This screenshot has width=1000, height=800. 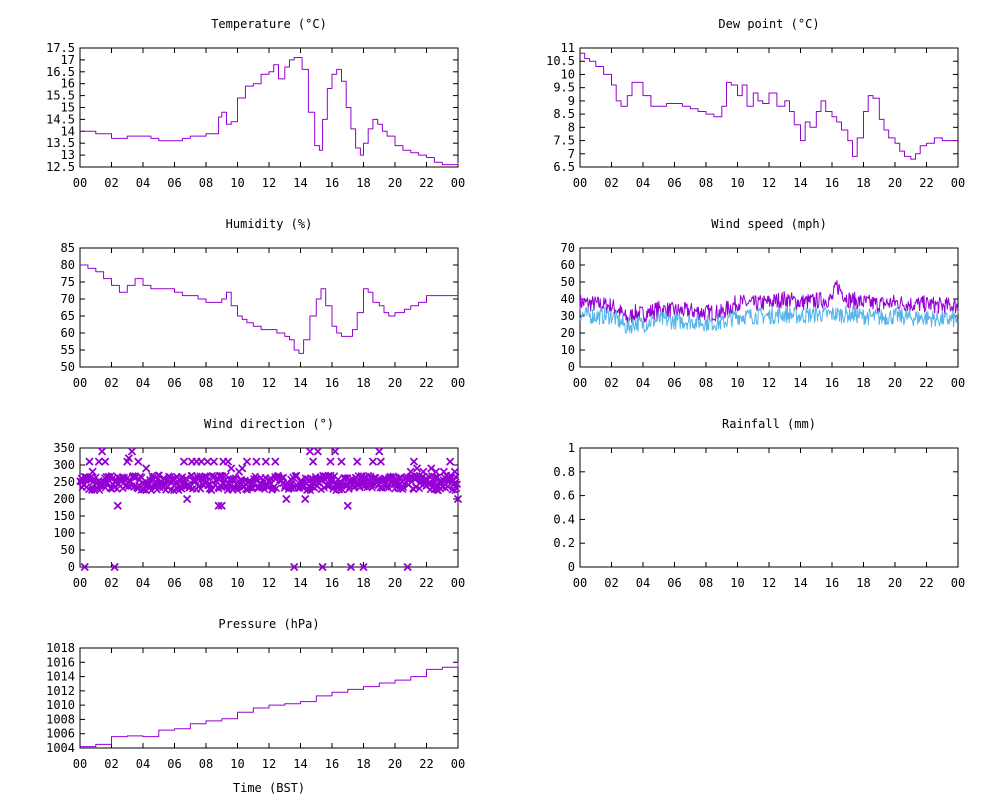 I want to click on y-tick-label: 7.5, so click(x=564, y=141).